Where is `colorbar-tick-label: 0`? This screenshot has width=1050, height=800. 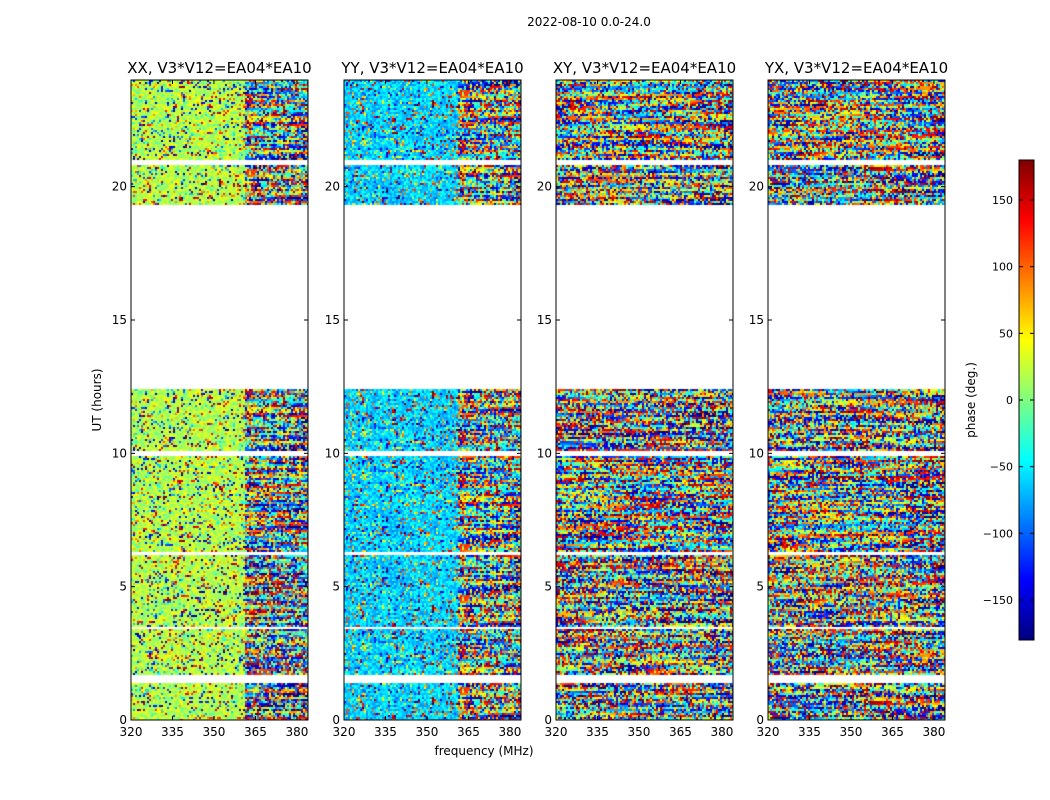 colorbar-tick-label: 0 is located at coordinates (1009, 400).